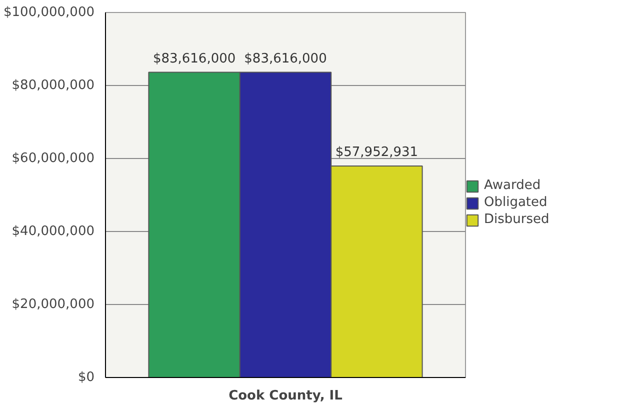  I want to click on legend-label: Disbursed, so click(517, 219).